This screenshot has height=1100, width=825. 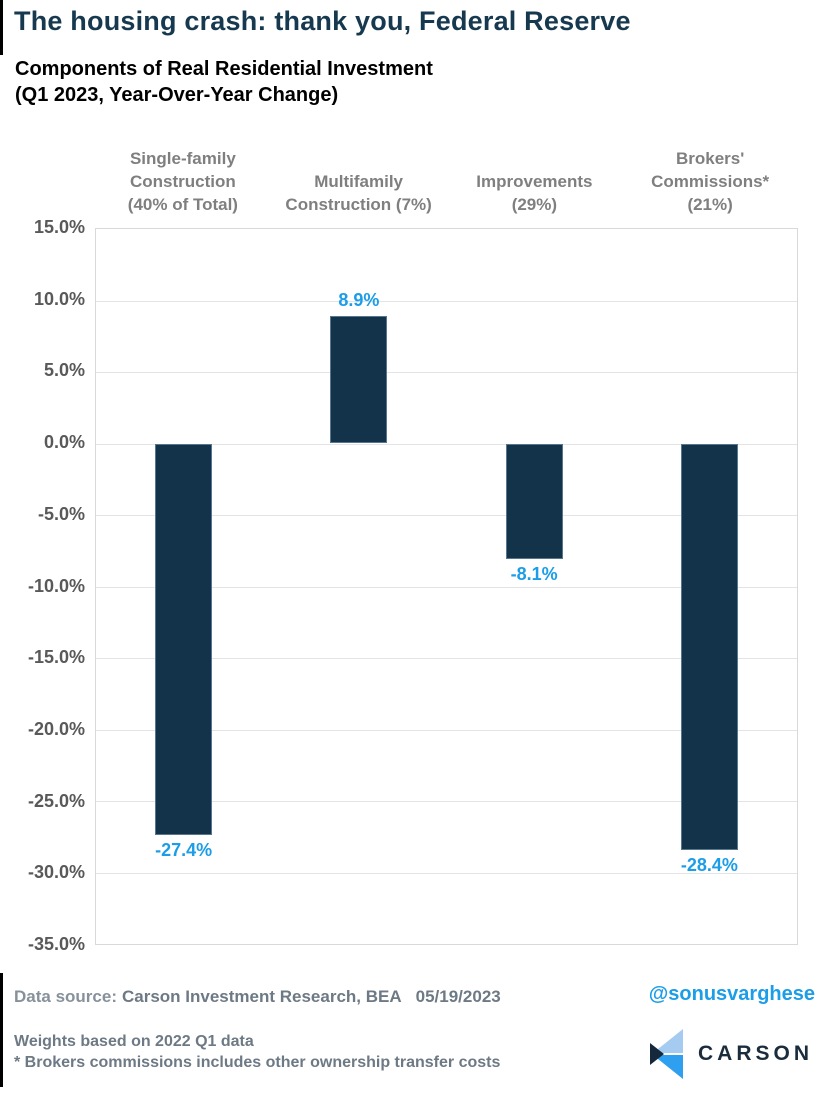 What do you see at coordinates (182, 204) in the screenshot?
I see `category-label-line: (40% of Total)` at bounding box center [182, 204].